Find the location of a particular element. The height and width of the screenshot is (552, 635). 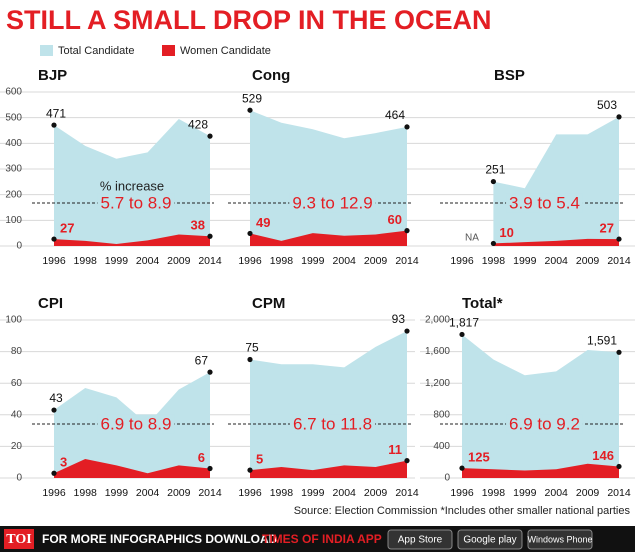

total-label: 93 is located at coordinates (399, 319).